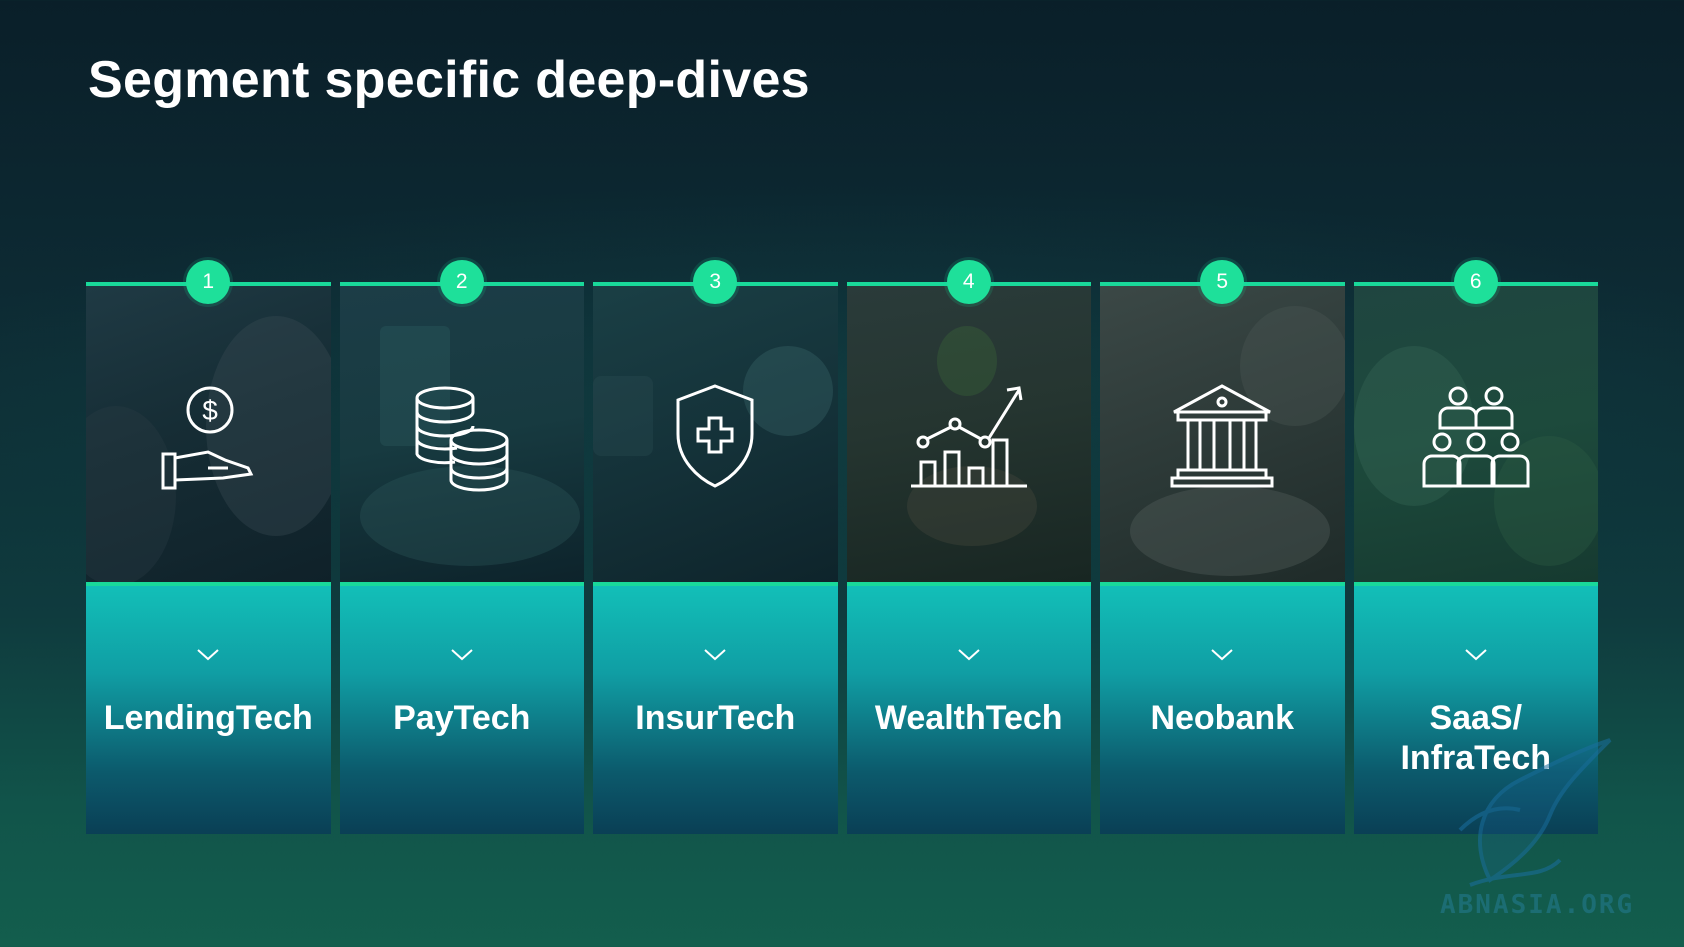 The height and width of the screenshot is (947, 1684). What do you see at coordinates (208, 282) in the screenshot?
I see `card-number-badge: 1` at bounding box center [208, 282].